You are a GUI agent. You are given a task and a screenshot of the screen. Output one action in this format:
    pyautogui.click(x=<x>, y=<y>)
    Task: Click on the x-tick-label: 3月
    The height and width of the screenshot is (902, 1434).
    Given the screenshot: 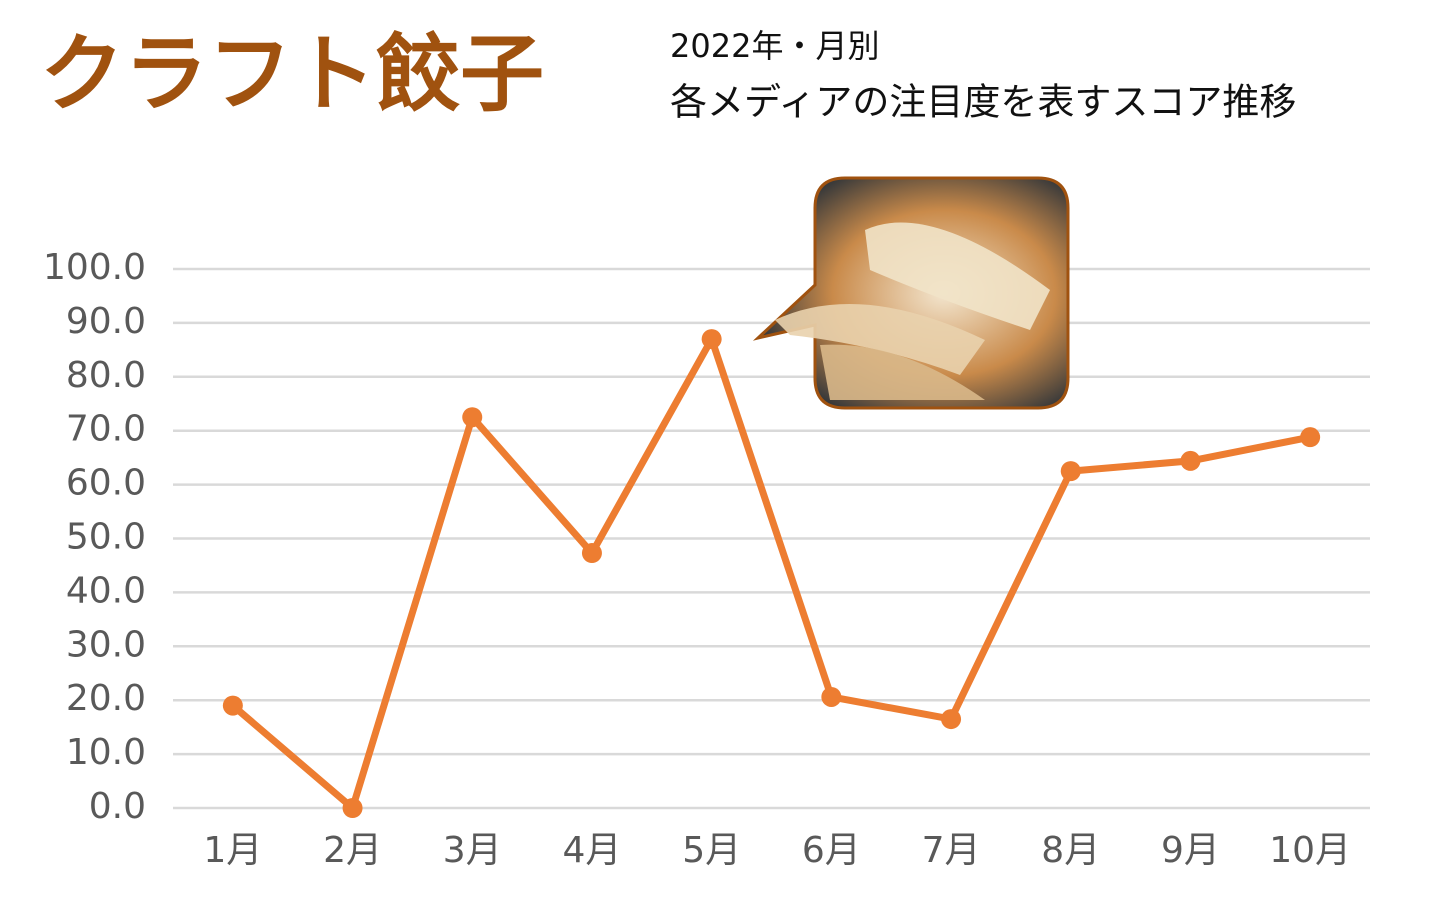 What is the action you would take?
    pyautogui.click(x=472, y=850)
    